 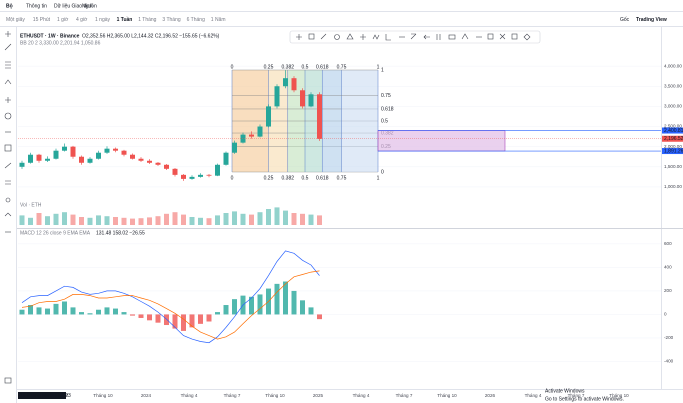 I want to click on interval-button: 1 Tháng, so click(x=147, y=20).